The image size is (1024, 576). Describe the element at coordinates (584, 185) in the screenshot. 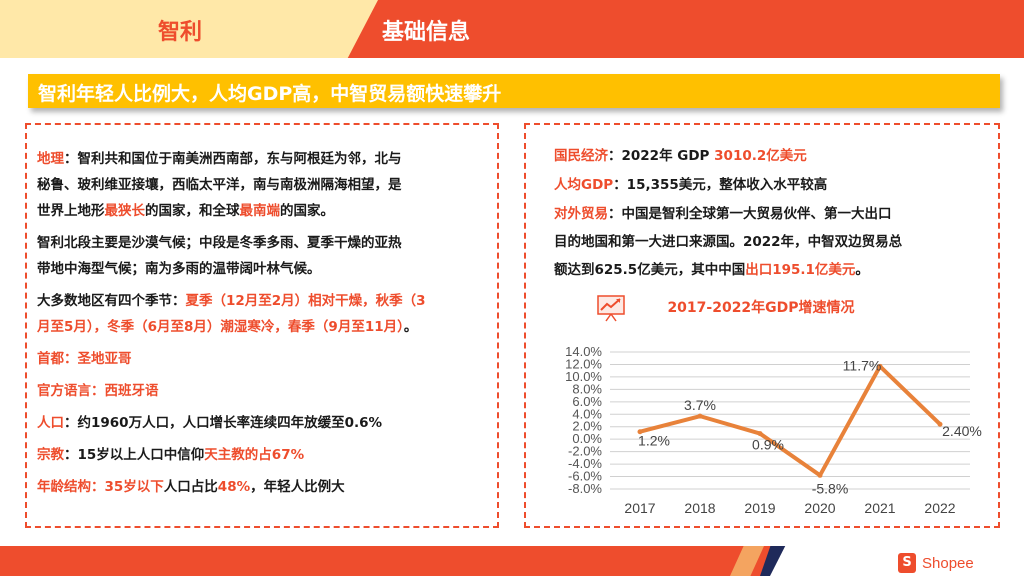

I see `percapita-label: 人均GDP` at that location.